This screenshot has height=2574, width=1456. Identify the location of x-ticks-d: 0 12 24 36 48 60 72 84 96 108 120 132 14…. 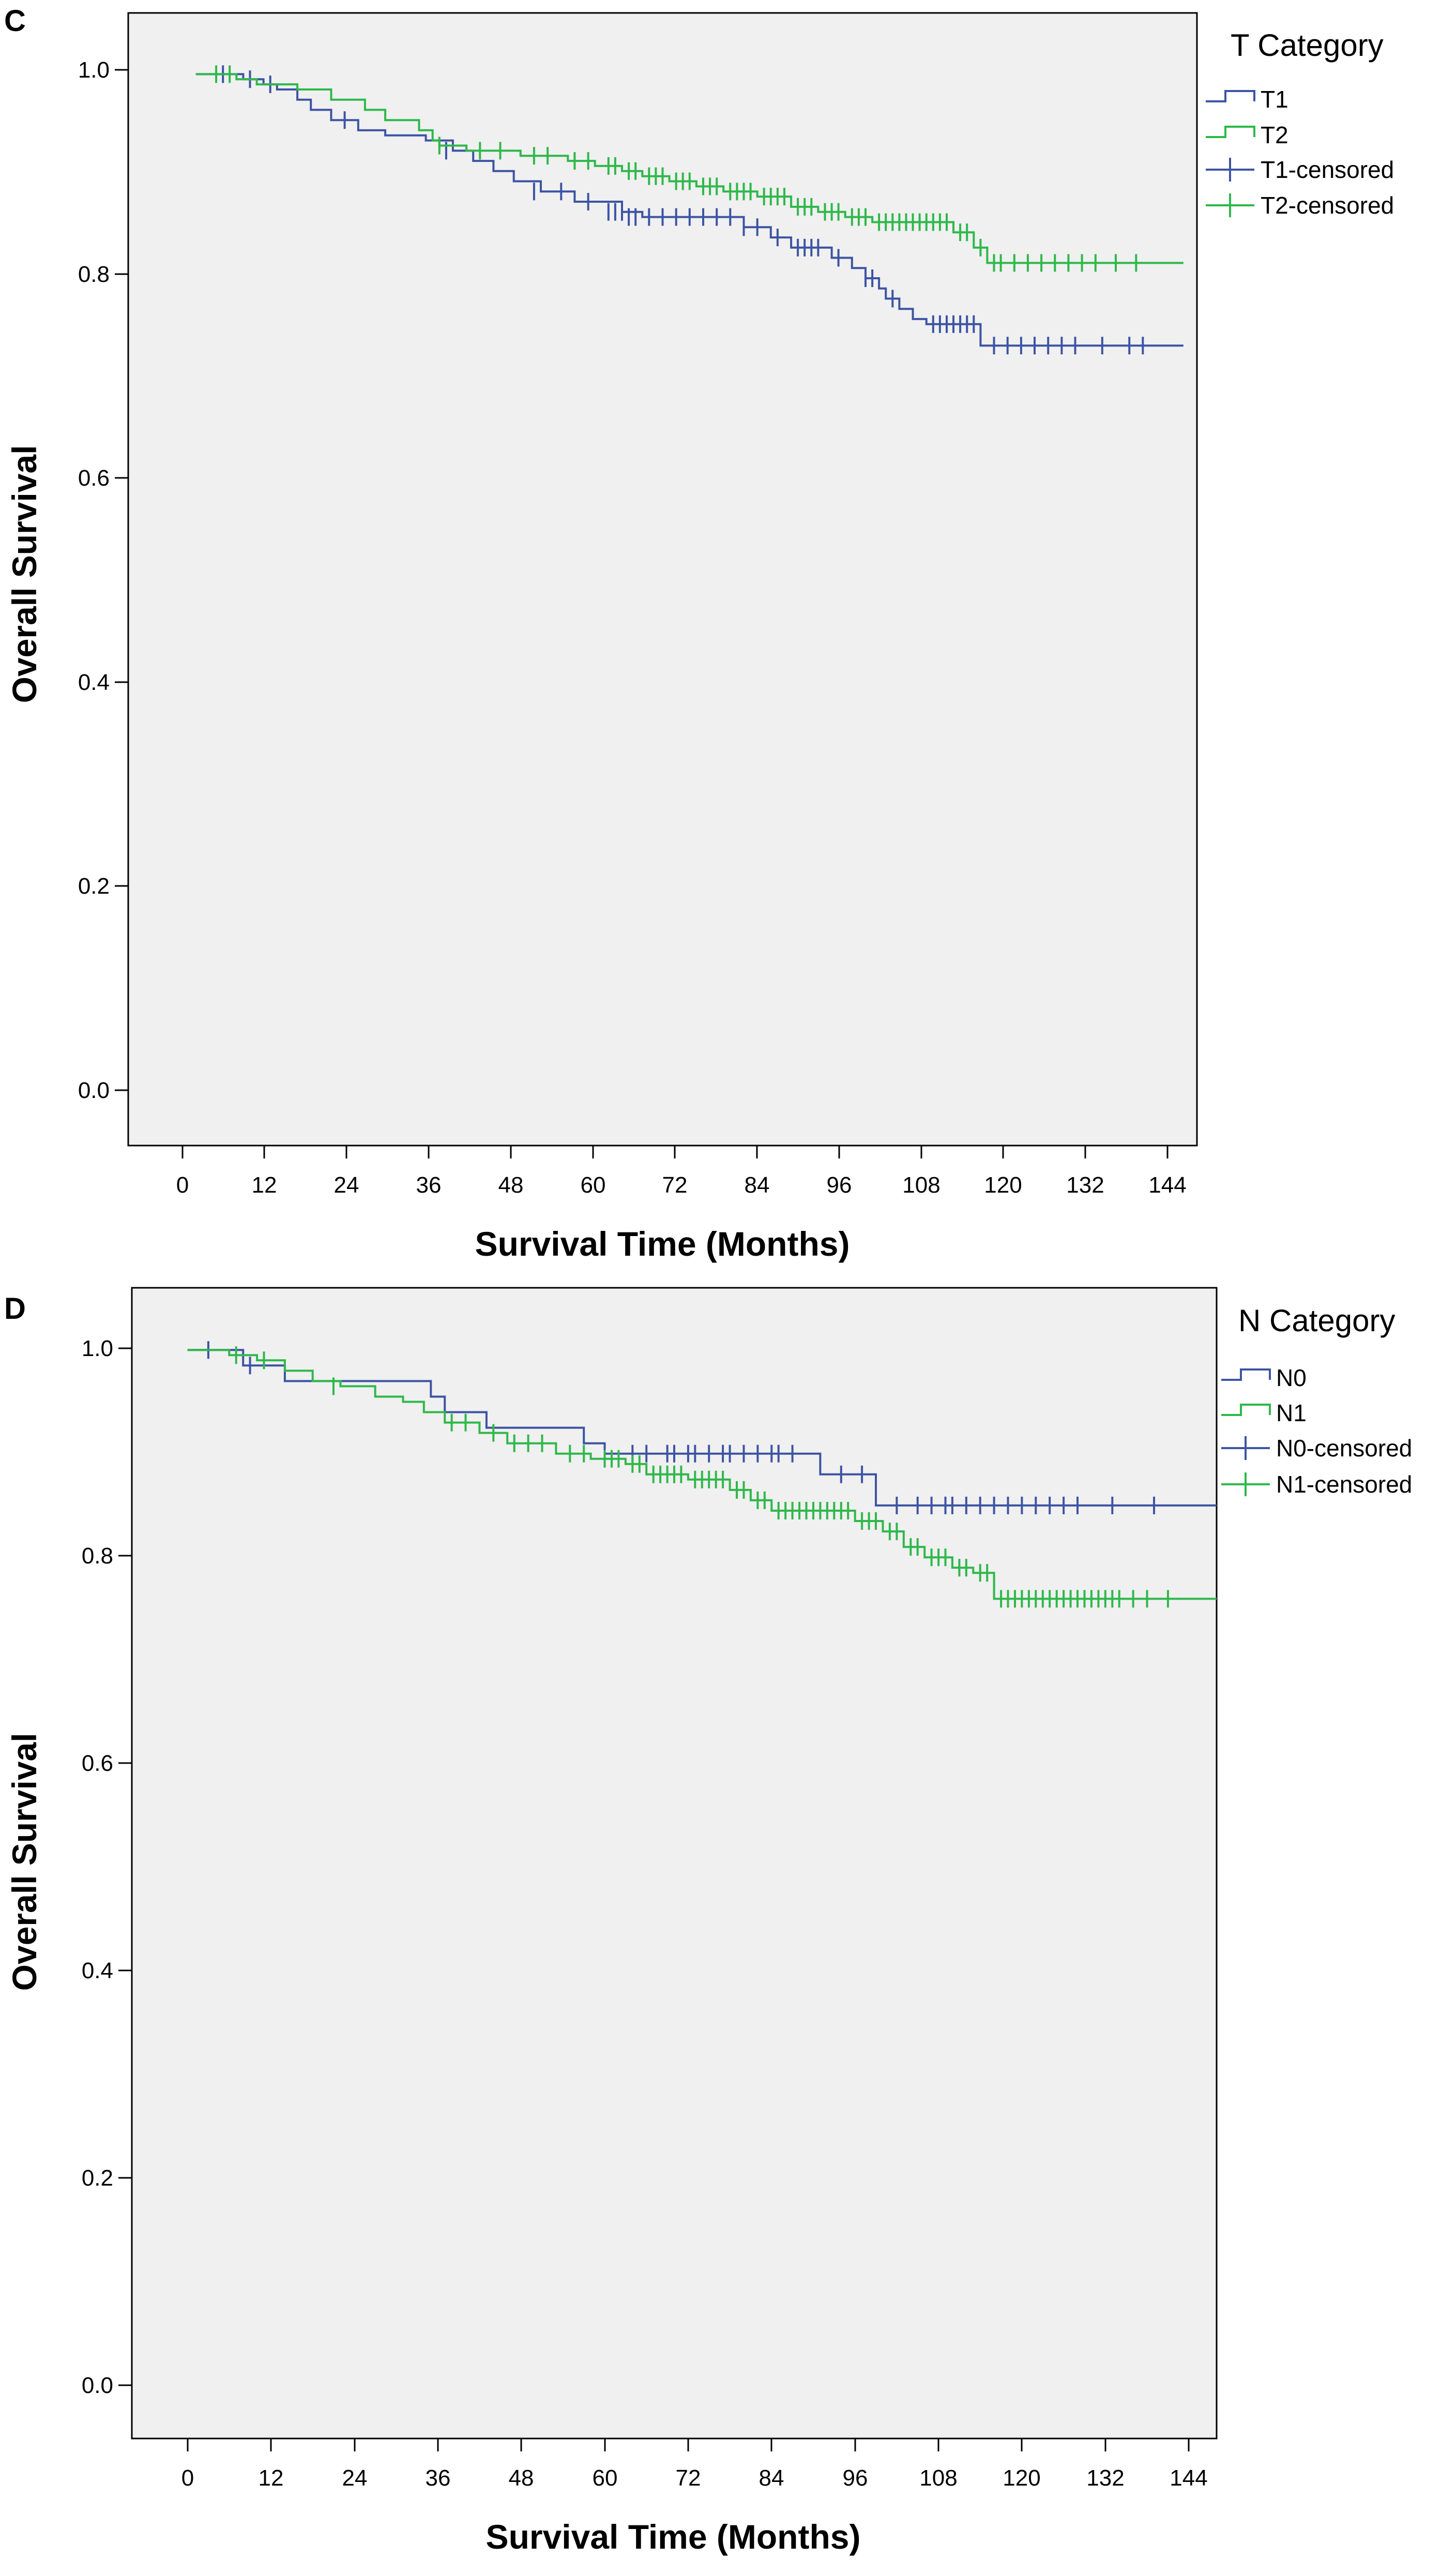
(694, 2464).